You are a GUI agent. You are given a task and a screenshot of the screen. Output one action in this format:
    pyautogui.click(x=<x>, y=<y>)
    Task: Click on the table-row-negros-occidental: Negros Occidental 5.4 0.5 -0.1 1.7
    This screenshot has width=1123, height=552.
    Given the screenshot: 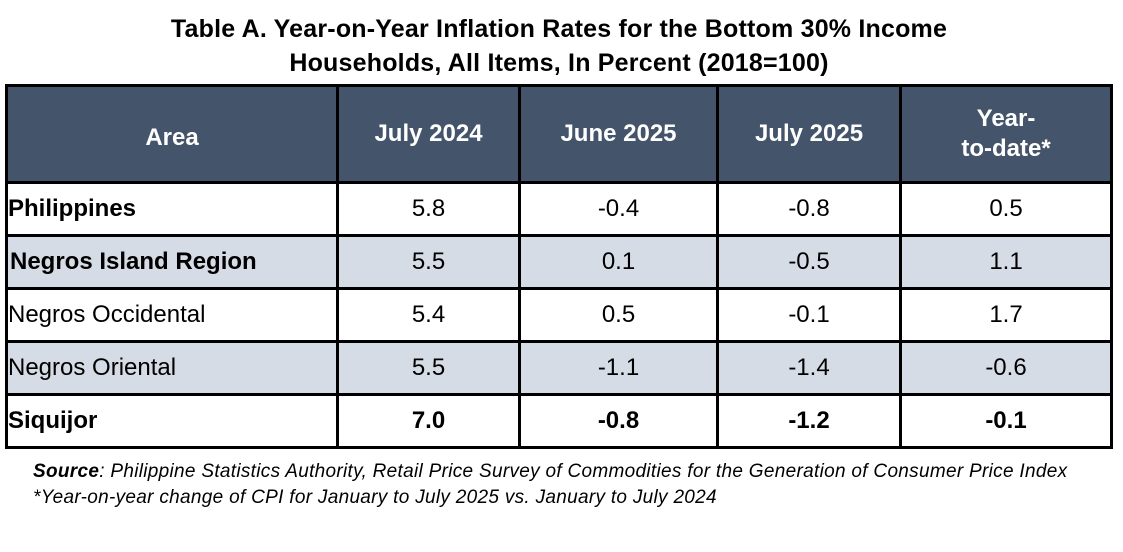 What is the action you would take?
    pyautogui.click(x=559, y=315)
    